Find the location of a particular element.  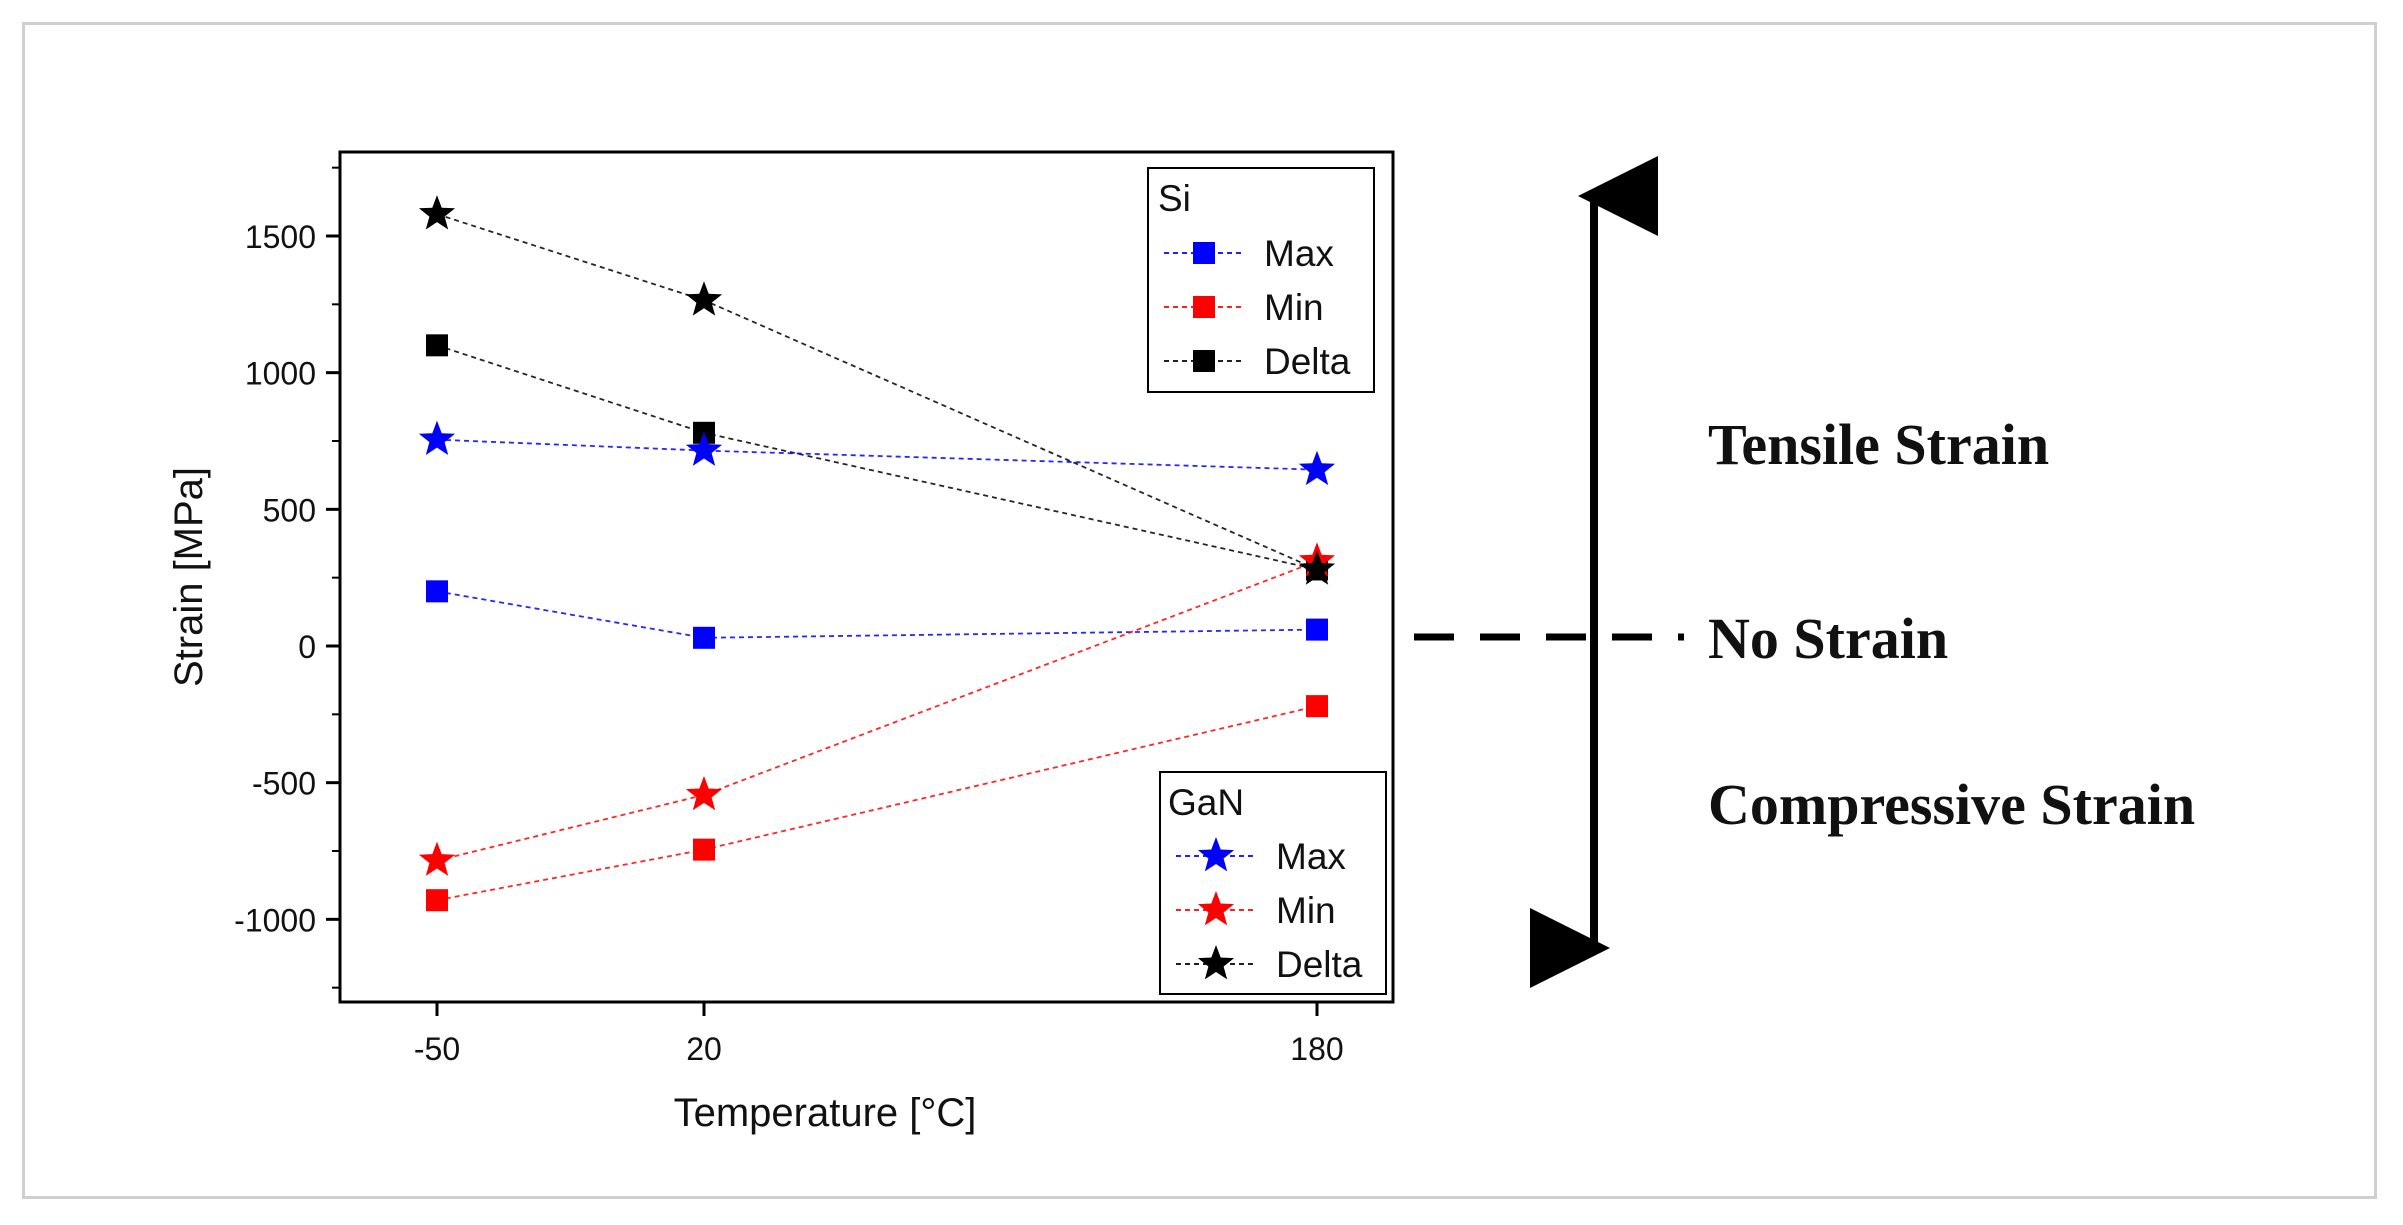

tensile-strain-label: Tensile Strain is located at coordinates (1878, 444).